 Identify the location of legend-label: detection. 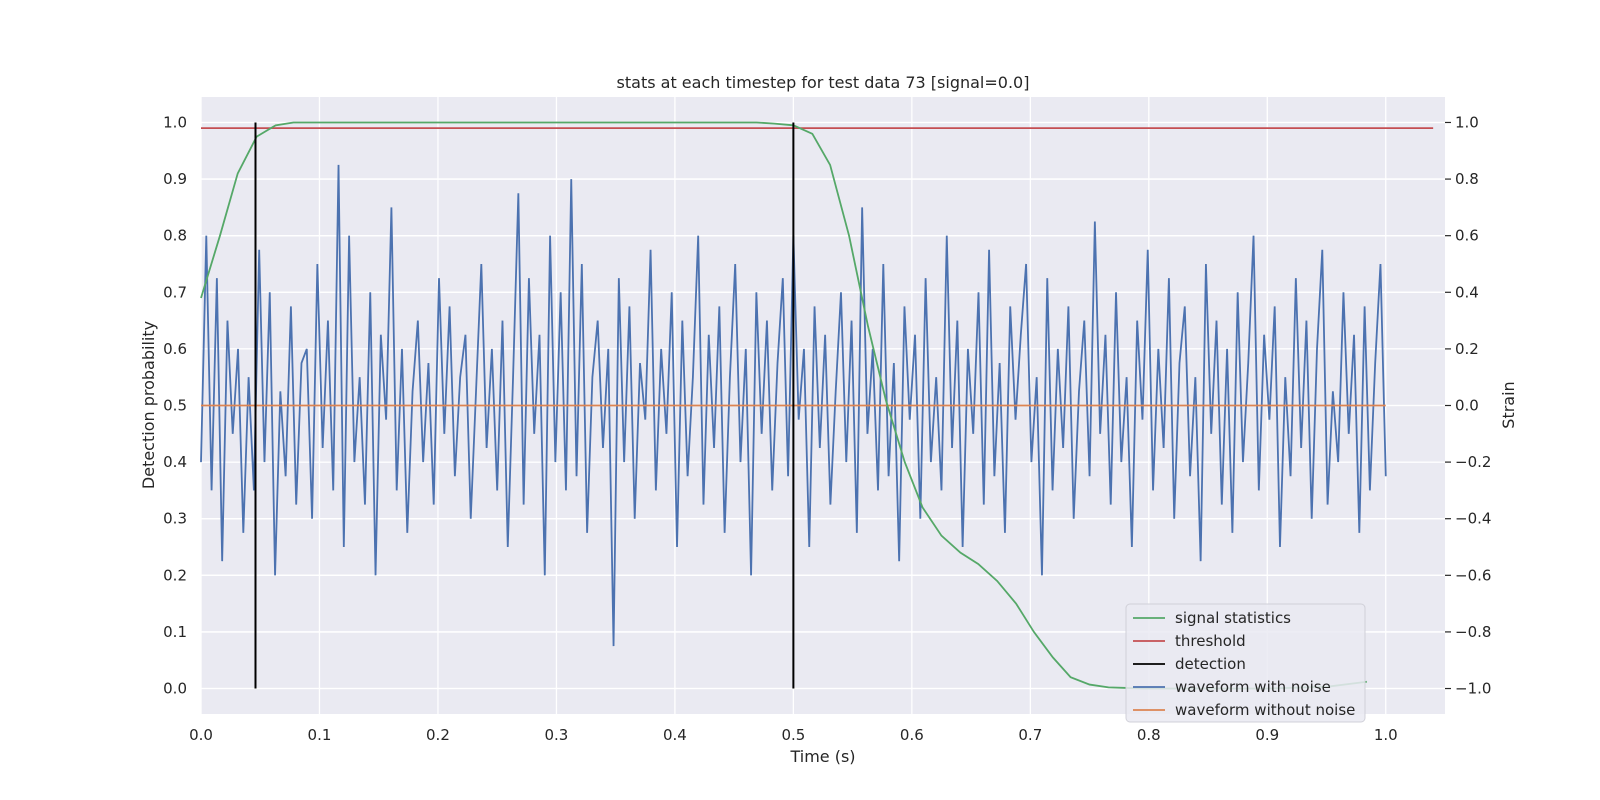
(1210, 664).